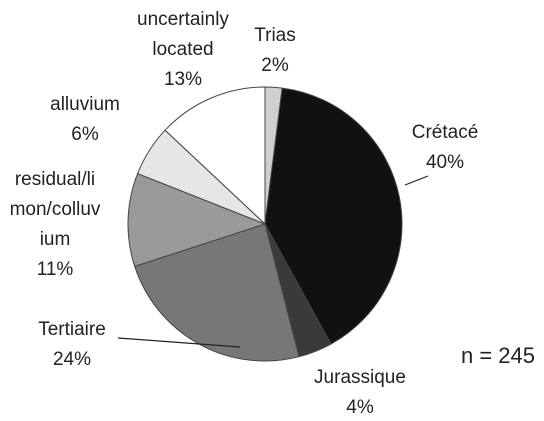 This screenshot has height=421, width=544. What do you see at coordinates (85, 134) in the screenshot?
I see `value-label: 6%` at bounding box center [85, 134].